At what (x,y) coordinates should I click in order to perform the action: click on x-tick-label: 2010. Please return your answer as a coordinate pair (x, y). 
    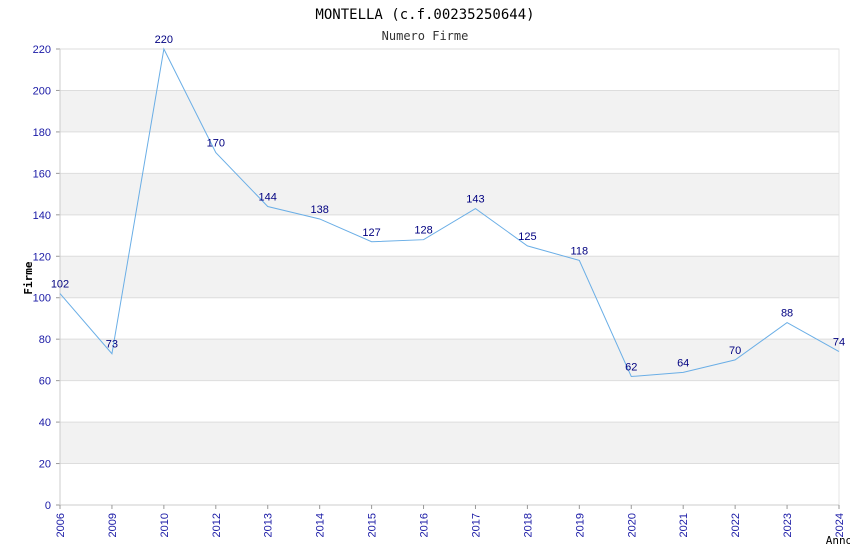
    Looking at the image, I should click on (165, 525).